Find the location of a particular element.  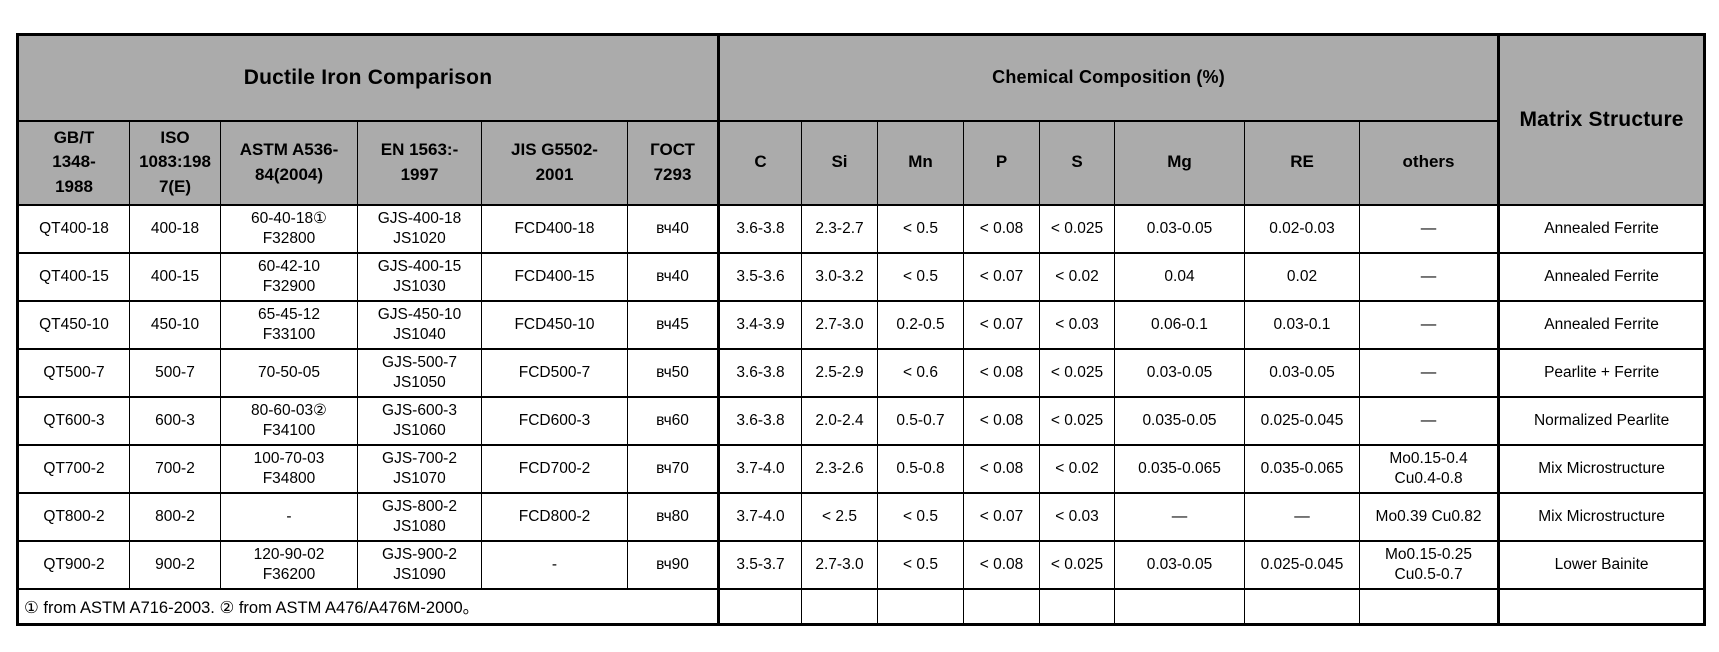

cell-jis: FCD500-7 is located at coordinates (554, 372).